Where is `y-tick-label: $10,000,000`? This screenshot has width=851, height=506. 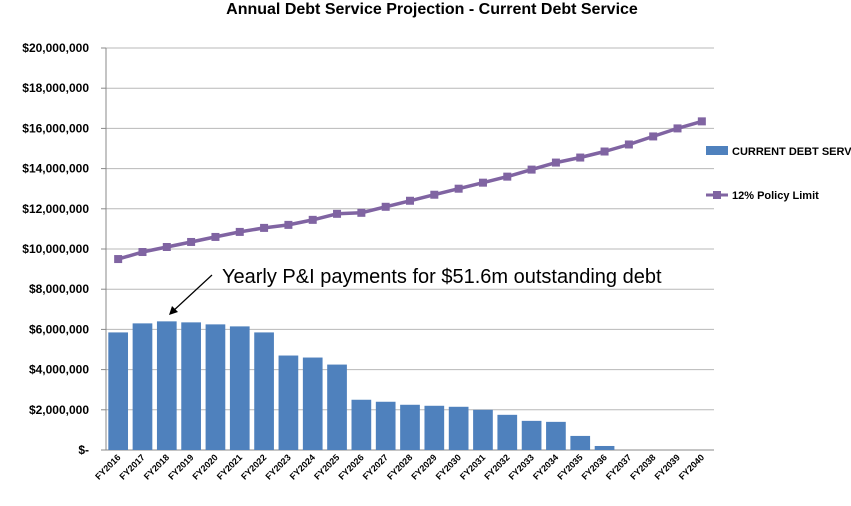 y-tick-label: $10,000,000 is located at coordinates (55, 249).